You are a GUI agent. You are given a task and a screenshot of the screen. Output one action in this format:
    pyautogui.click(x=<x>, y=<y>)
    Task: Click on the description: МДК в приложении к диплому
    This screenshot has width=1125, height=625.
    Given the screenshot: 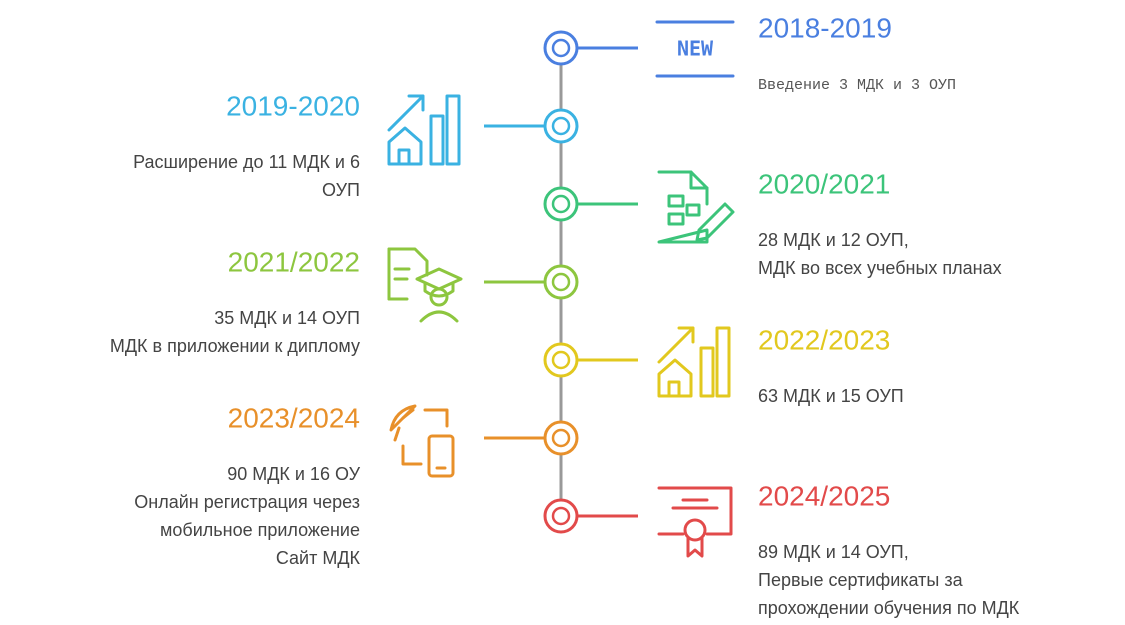 What is the action you would take?
    pyautogui.click(x=235, y=346)
    